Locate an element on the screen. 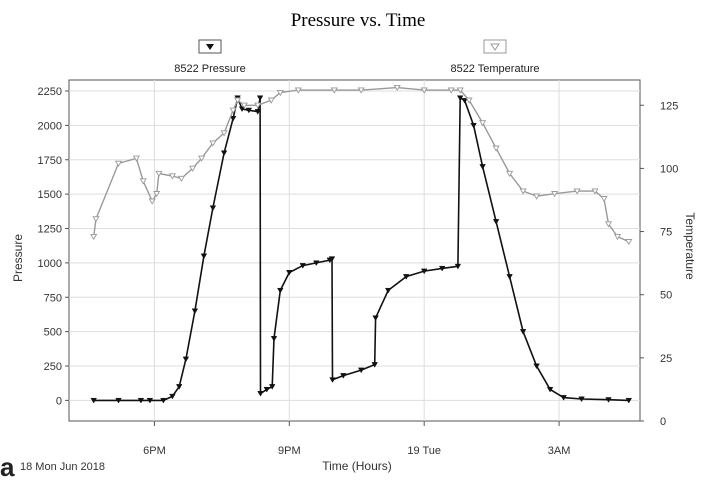 This screenshot has width=711, height=483. y-tick-label: 1750 is located at coordinates (50, 161).